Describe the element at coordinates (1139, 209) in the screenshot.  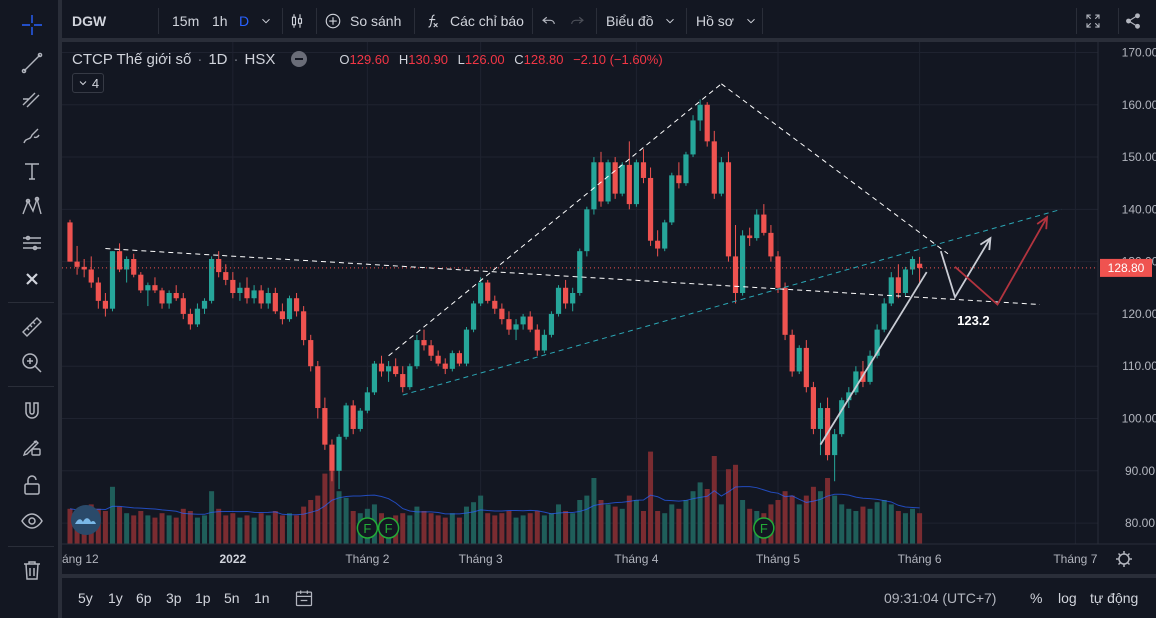
I see `price-tick-label: 140.00` at that location.